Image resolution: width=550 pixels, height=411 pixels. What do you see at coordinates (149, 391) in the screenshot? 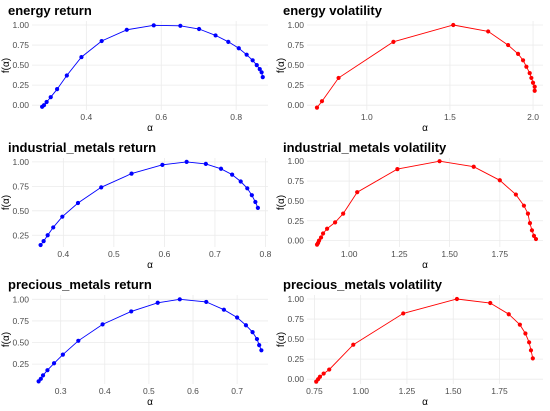
I see `x-tick-label: 0.5` at bounding box center [149, 391].